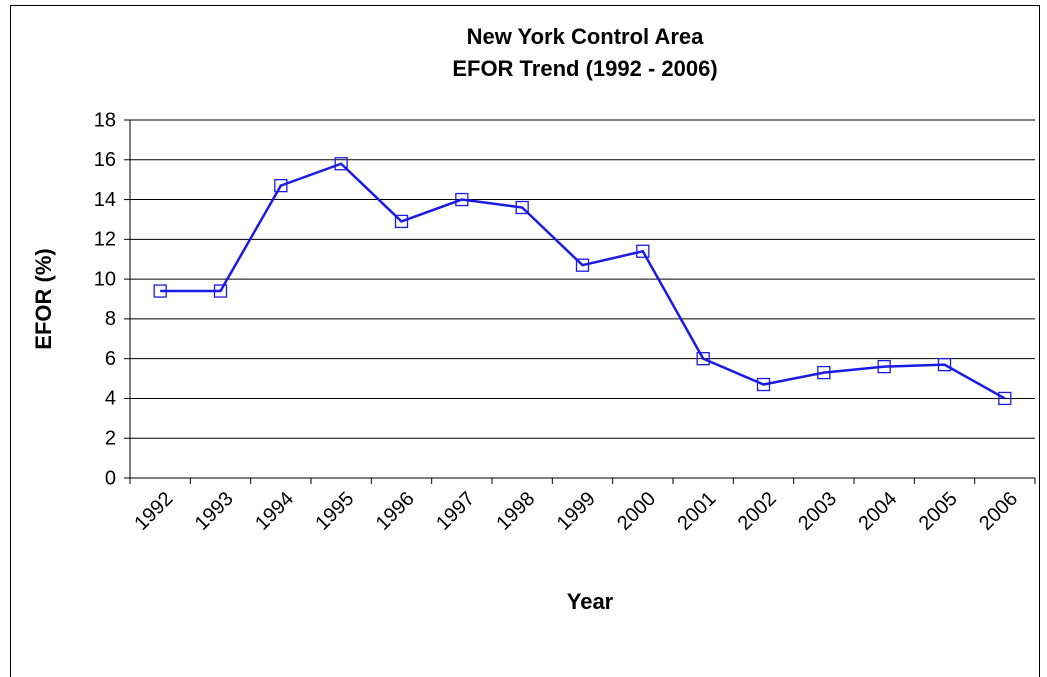  I want to click on y-tick-label: 16, so click(105, 160).